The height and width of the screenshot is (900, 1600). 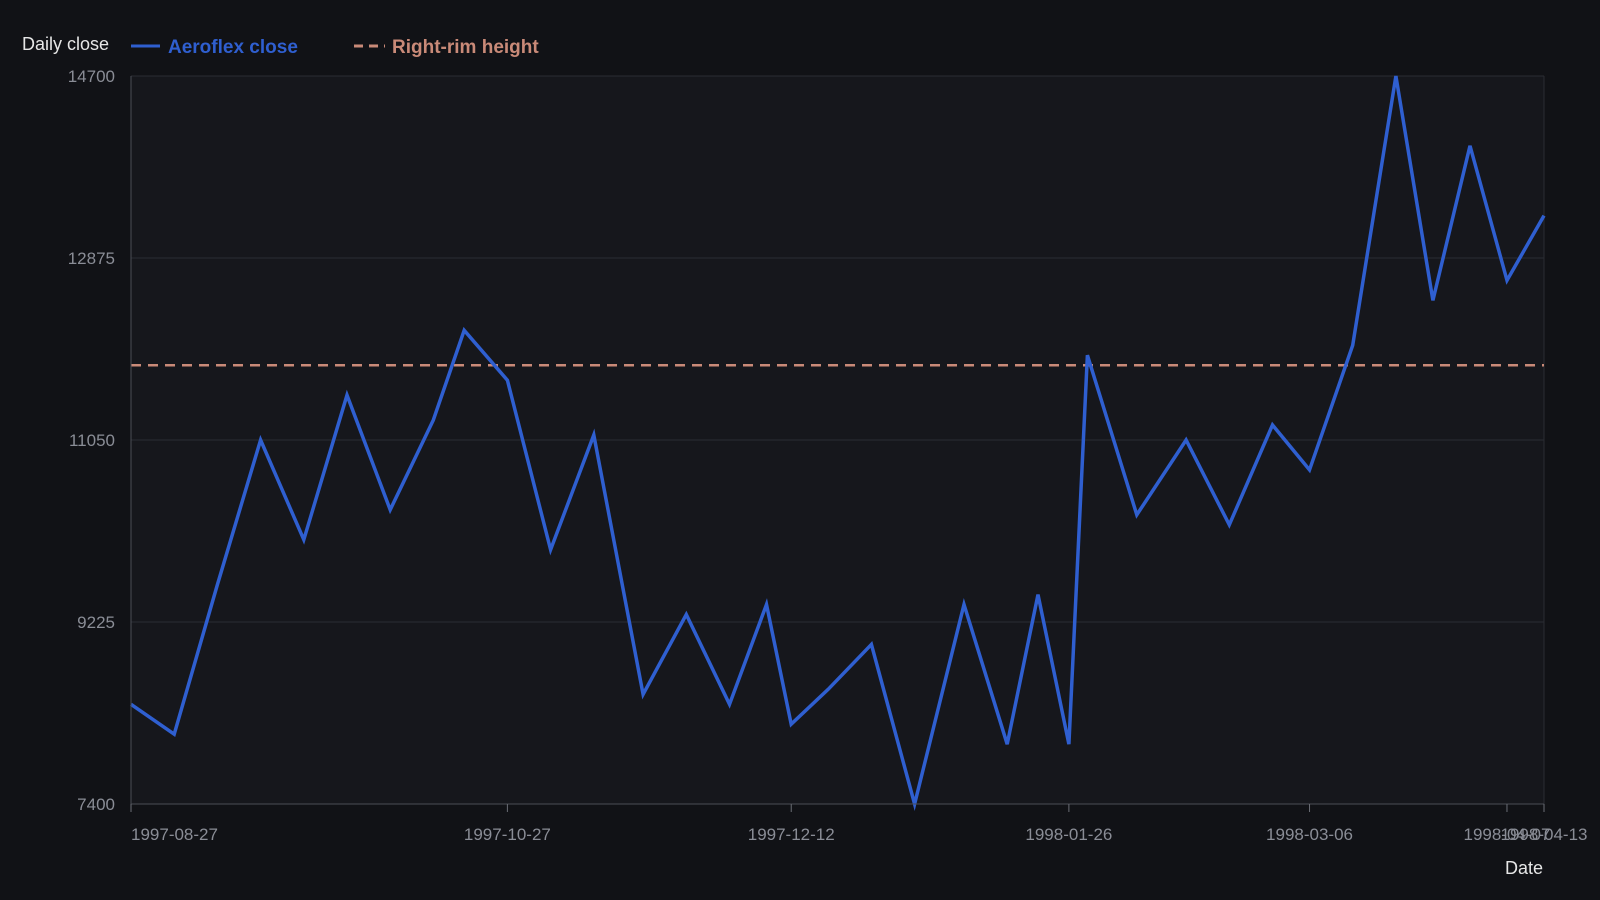 What do you see at coordinates (174, 834) in the screenshot?
I see `x-tick-label: 1997-08-27` at bounding box center [174, 834].